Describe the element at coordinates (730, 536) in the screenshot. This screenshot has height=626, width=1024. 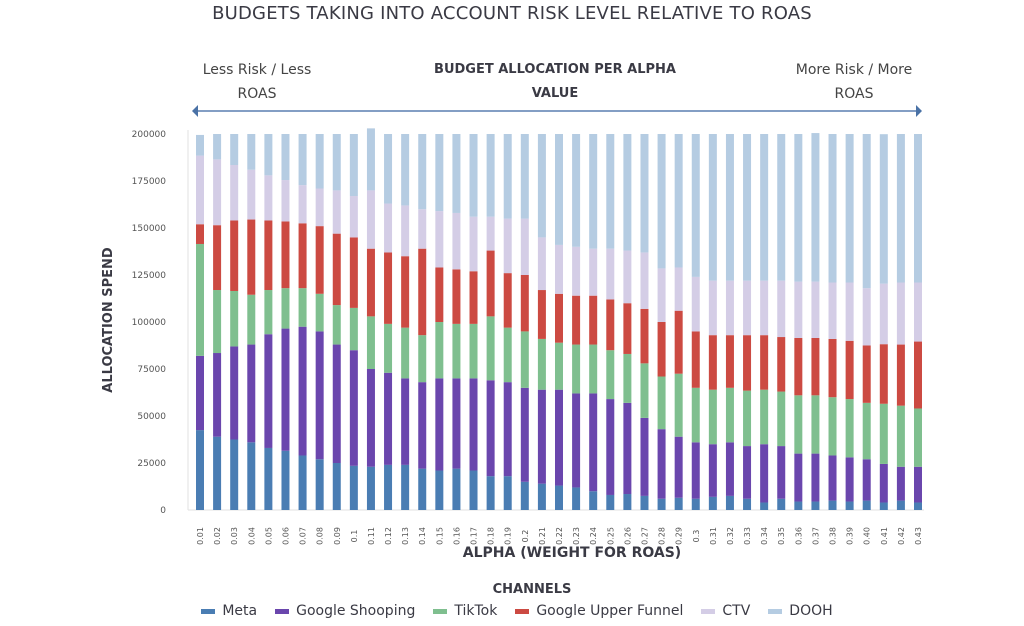
I see `x-tick-label: 0.32` at that location.